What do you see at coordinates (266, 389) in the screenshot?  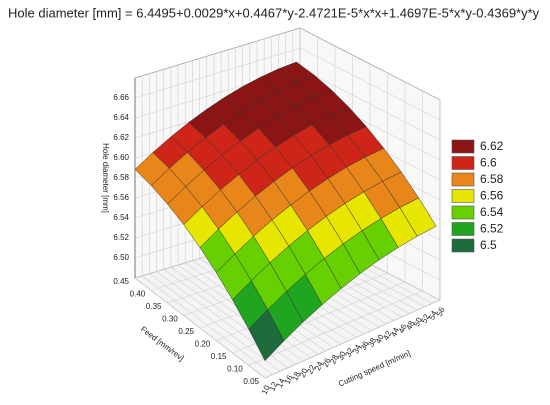 I see `x-tick-label: 10` at bounding box center [266, 389].